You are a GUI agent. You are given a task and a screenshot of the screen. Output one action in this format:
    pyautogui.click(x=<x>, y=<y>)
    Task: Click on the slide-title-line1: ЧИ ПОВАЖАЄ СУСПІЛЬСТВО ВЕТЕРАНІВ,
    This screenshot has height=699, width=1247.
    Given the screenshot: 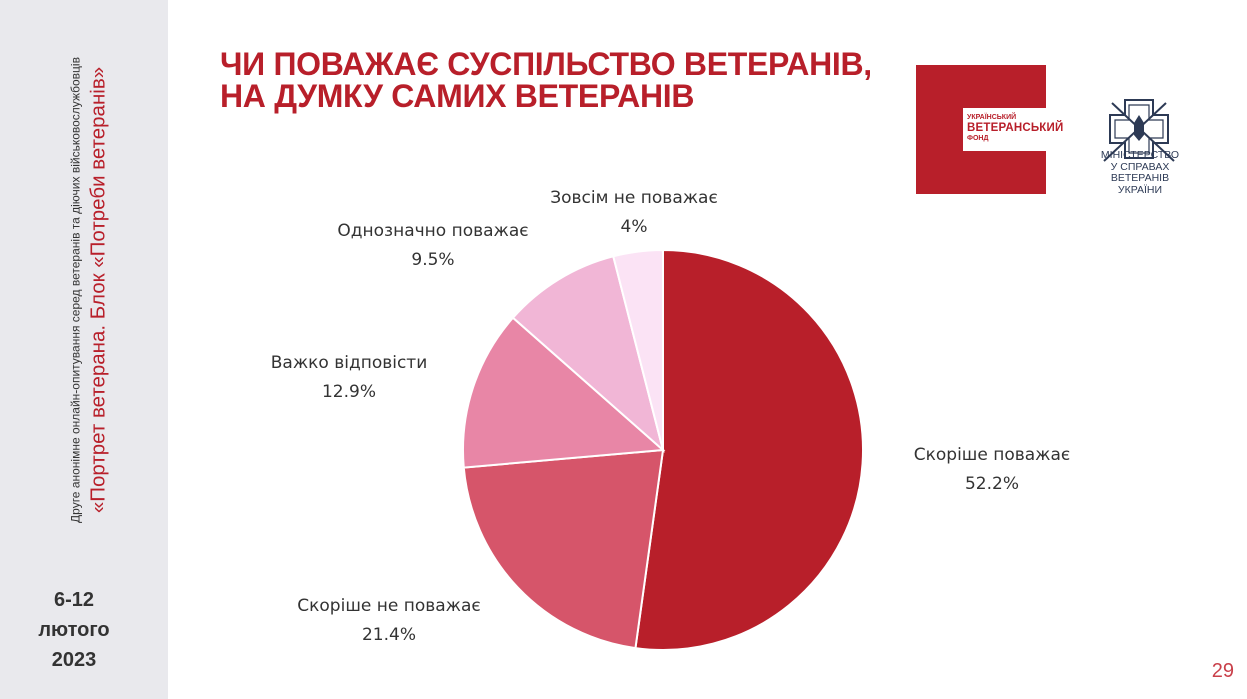 What is the action you would take?
    pyautogui.click(x=546, y=64)
    